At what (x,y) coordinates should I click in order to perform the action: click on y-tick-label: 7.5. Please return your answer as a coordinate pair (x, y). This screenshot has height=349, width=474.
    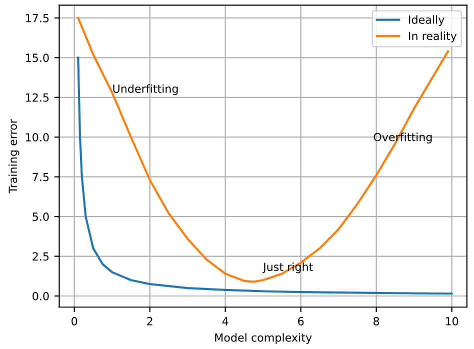
    Looking at the image, I should click on (40, 177).